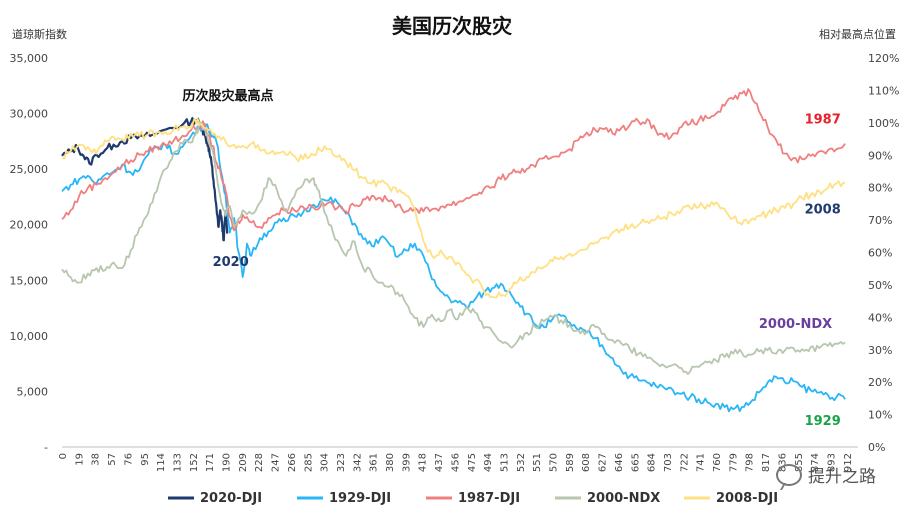 The image size is (904, 517). What do you see at coordinates (880, 382) in the screenshot?
I see `right-tick-label: 20%` at bounding box center [880, 382].